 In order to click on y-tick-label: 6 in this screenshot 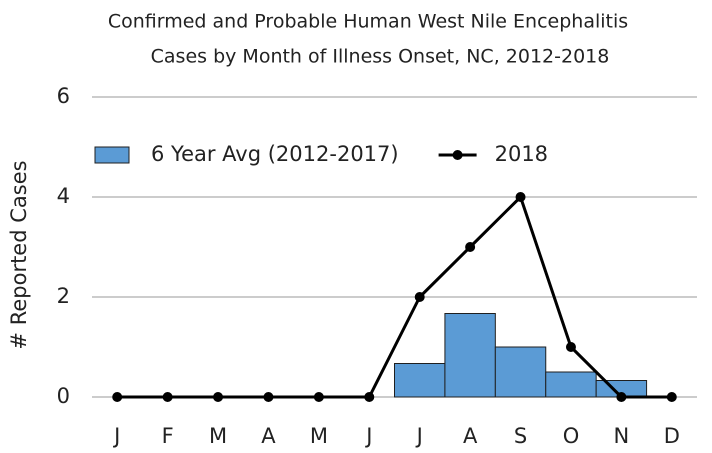, I will do `click(63, 96)`.